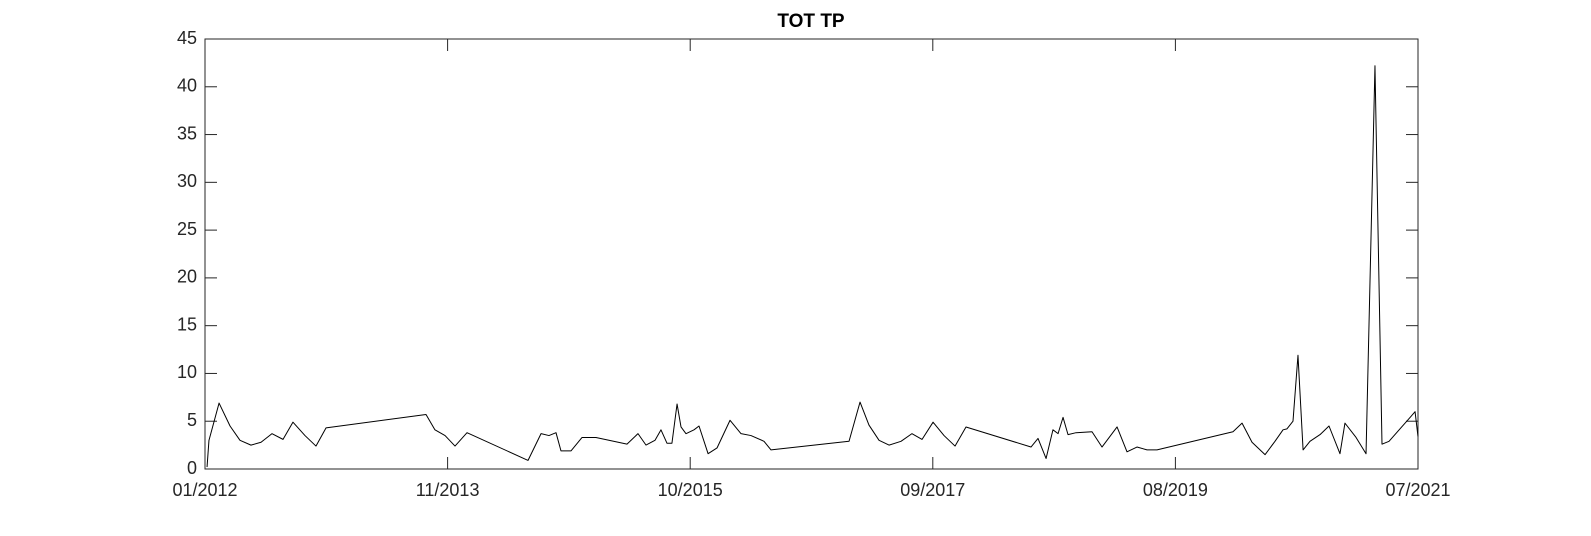  Describe the element at coordinates (204, 490) in the screenshot. I see `x-tick-label: 01/2012` at that location.